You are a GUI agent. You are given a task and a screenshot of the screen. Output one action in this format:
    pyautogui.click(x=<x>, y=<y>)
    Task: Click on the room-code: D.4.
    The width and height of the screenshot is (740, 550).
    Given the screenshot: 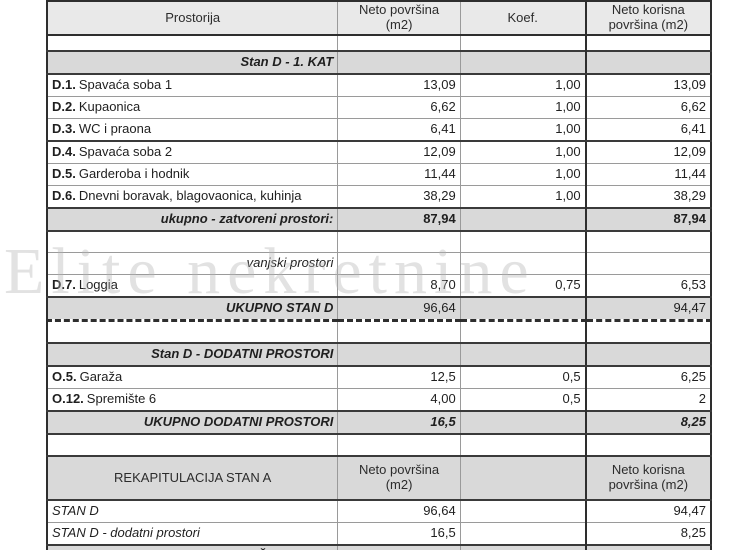 What is the action you would take?
    pyautogui.click(x=64, y=152)
    